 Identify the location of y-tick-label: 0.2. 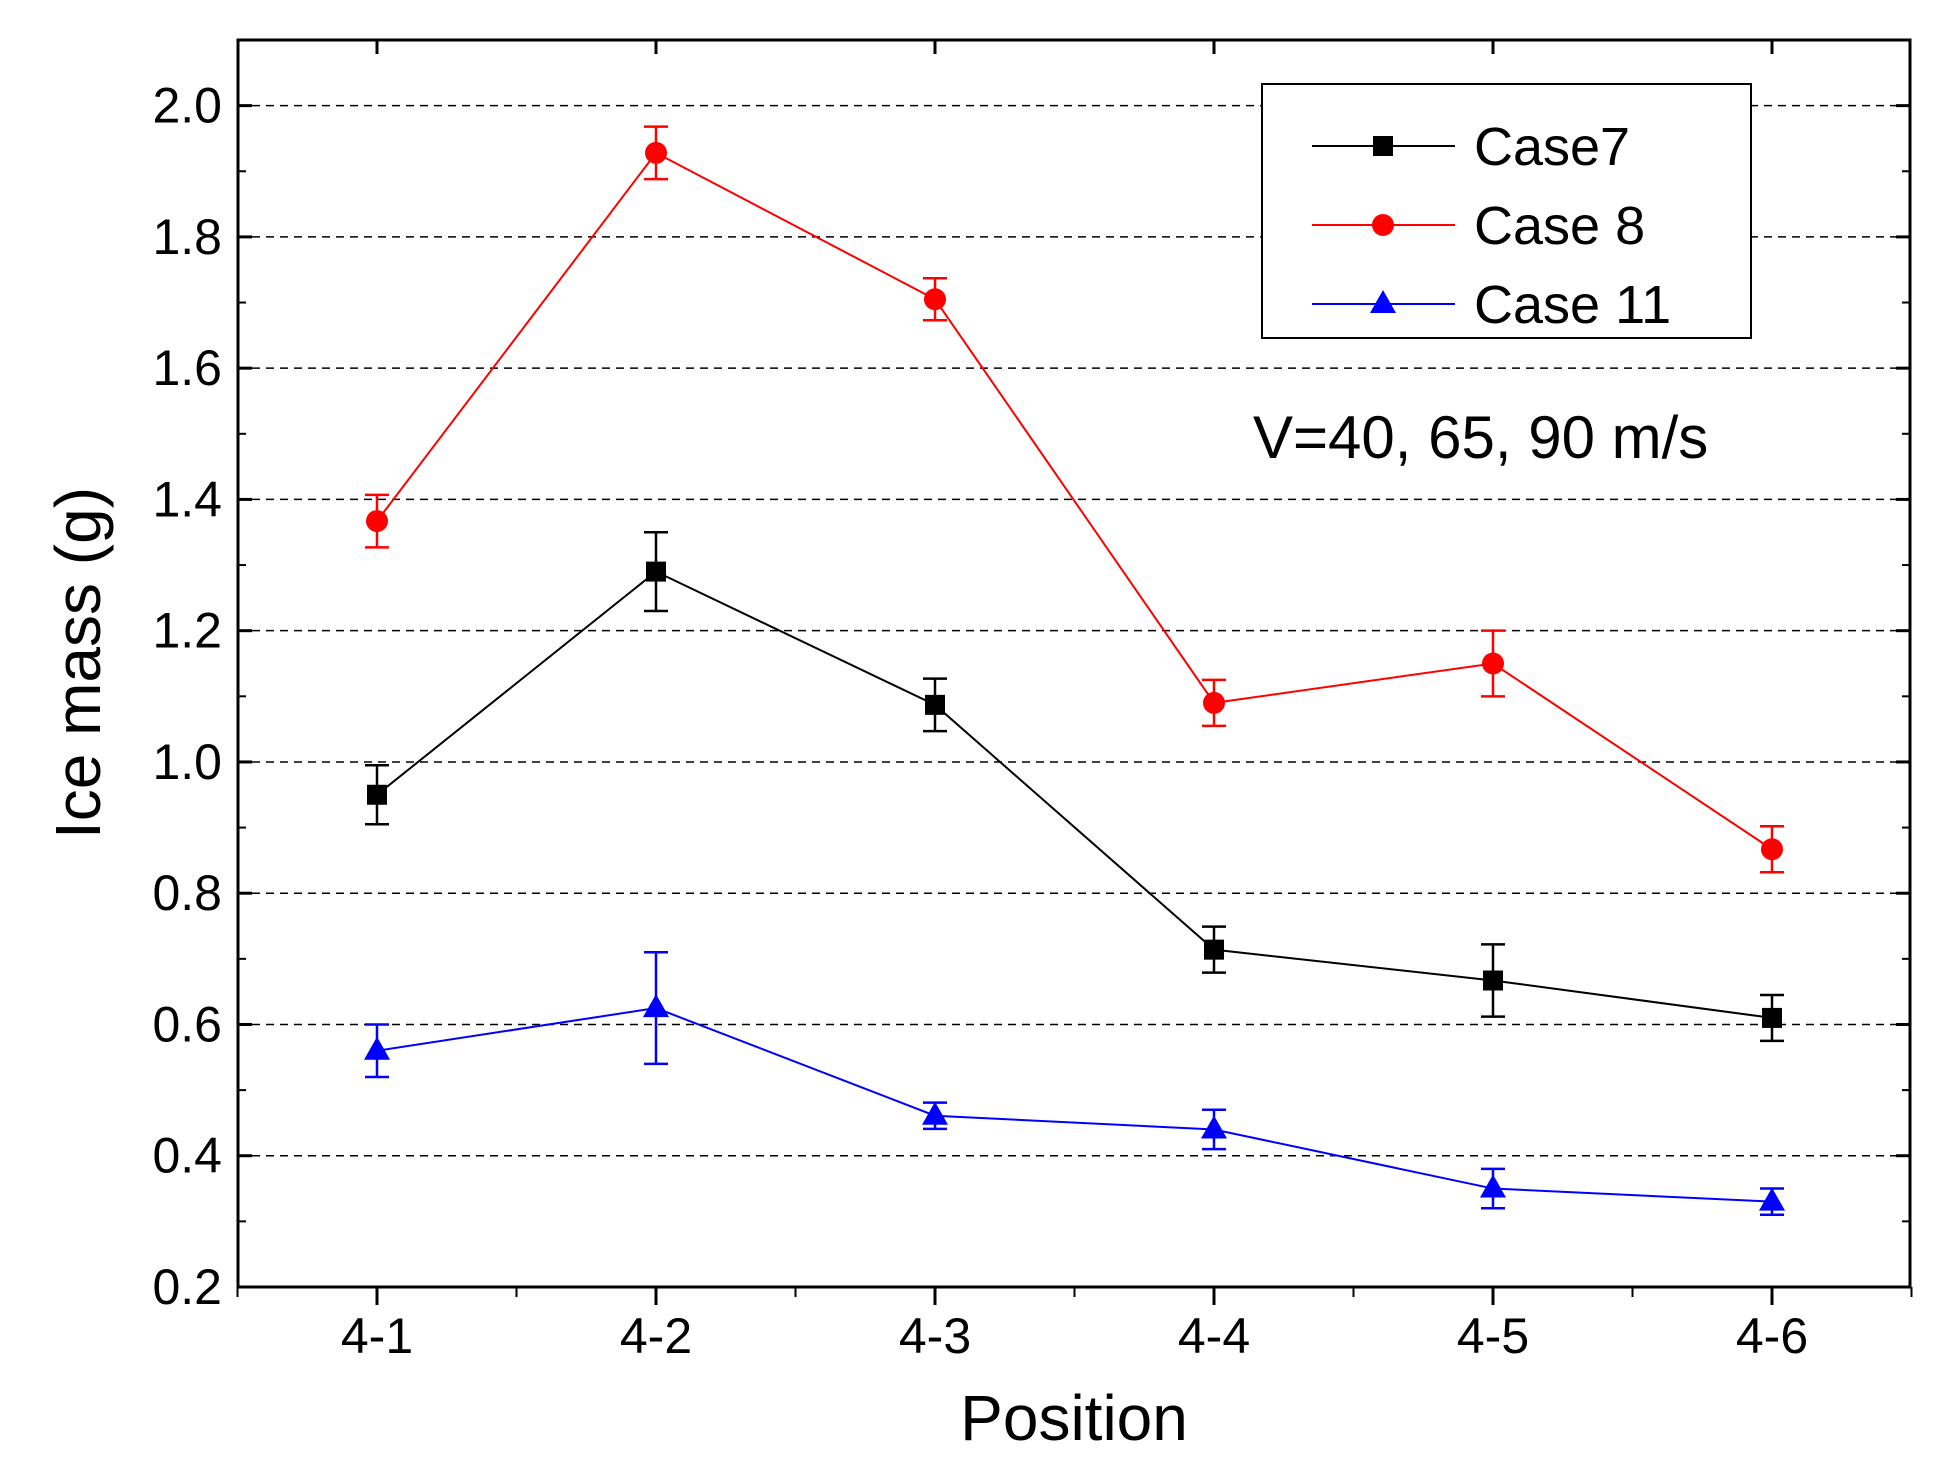
(187, 1287).